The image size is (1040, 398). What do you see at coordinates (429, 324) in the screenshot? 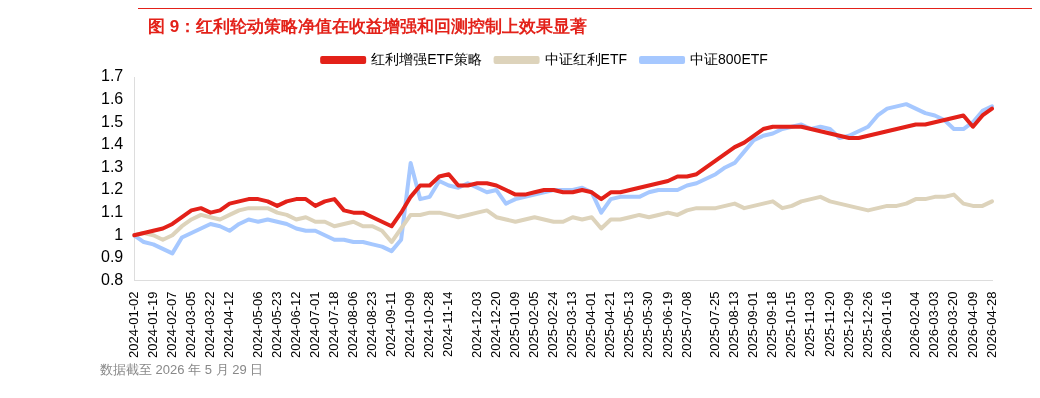
I see `x-tick-label: 2024-10-28` at bounding box center [429, 324].